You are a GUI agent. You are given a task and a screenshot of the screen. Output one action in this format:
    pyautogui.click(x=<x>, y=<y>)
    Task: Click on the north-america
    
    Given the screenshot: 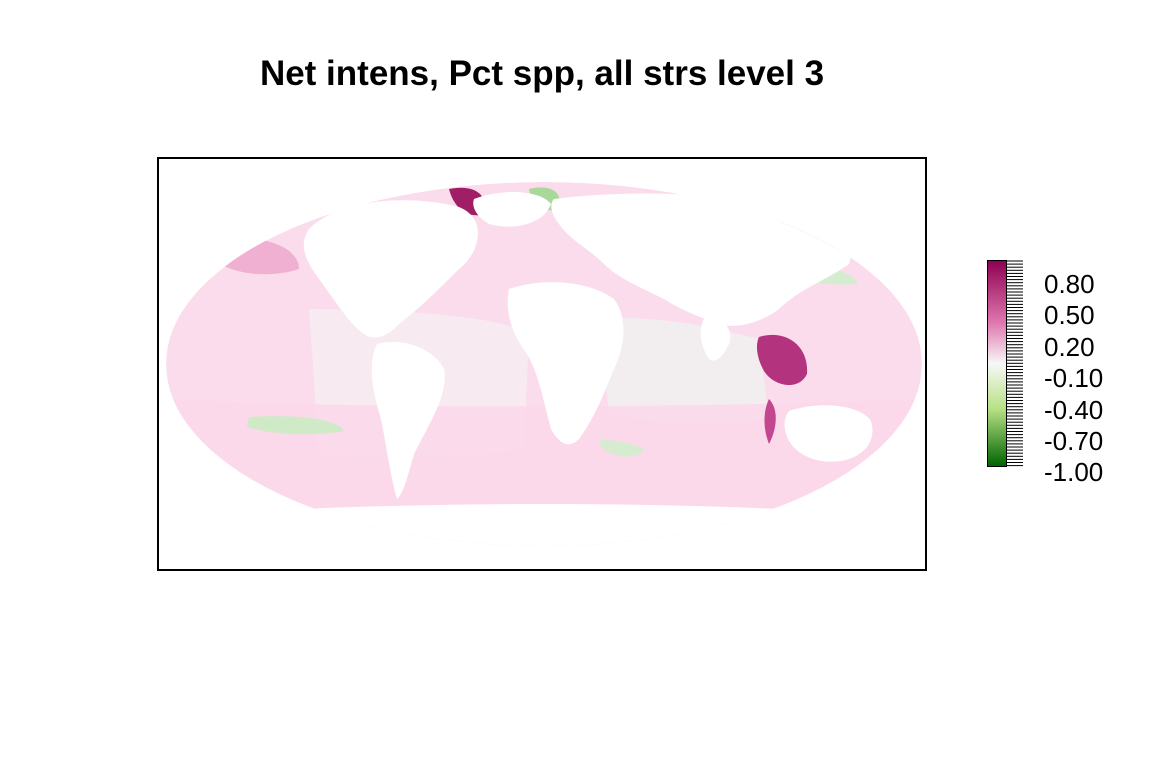 What is the action you would take?
    pyautogui.click(x=390, y=269)
    